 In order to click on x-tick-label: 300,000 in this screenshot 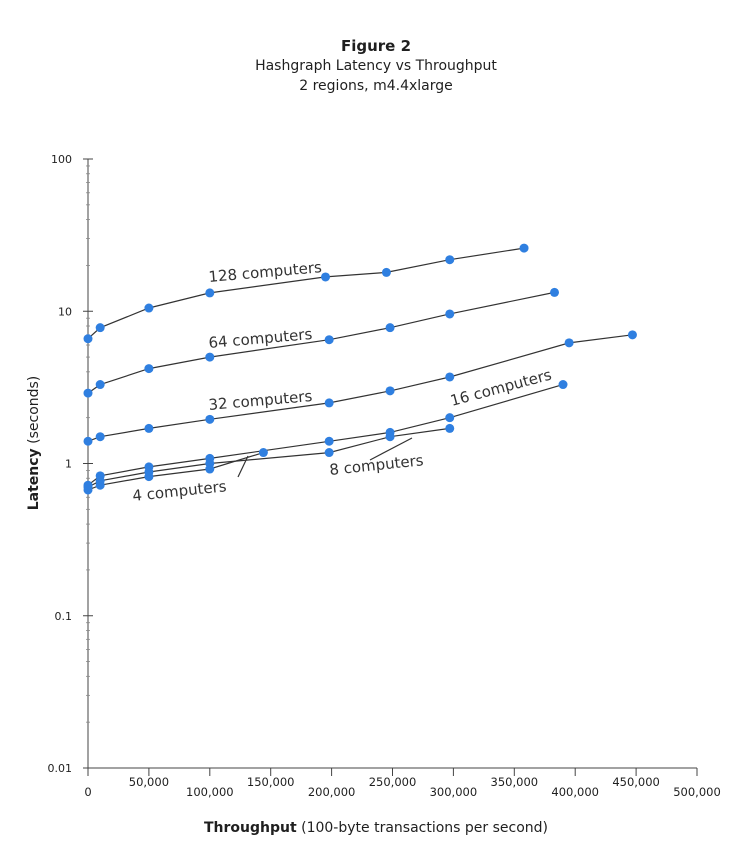, I will do `click(454, 792)`.